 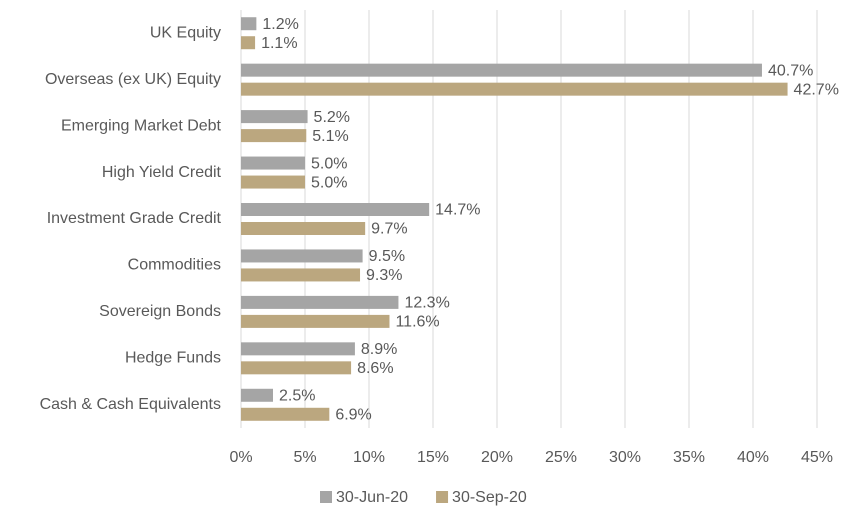 What do you see at coordinates (375, 368) in the screenshot?
I see `data-label: 8.6%` at bounding box center [375, 368].